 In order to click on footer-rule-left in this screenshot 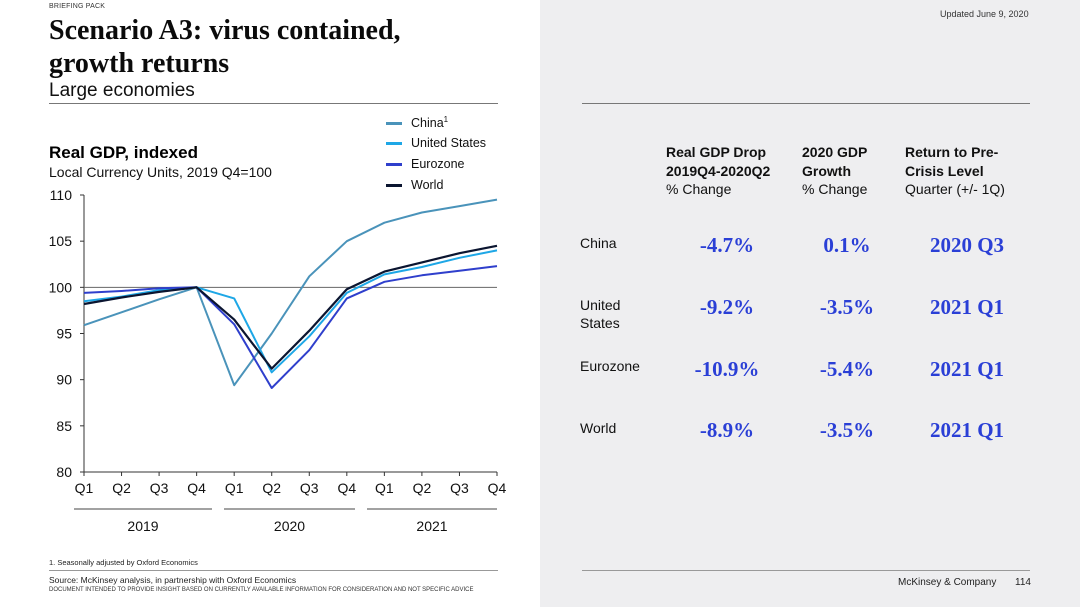, I will do `click(273, 570)`.